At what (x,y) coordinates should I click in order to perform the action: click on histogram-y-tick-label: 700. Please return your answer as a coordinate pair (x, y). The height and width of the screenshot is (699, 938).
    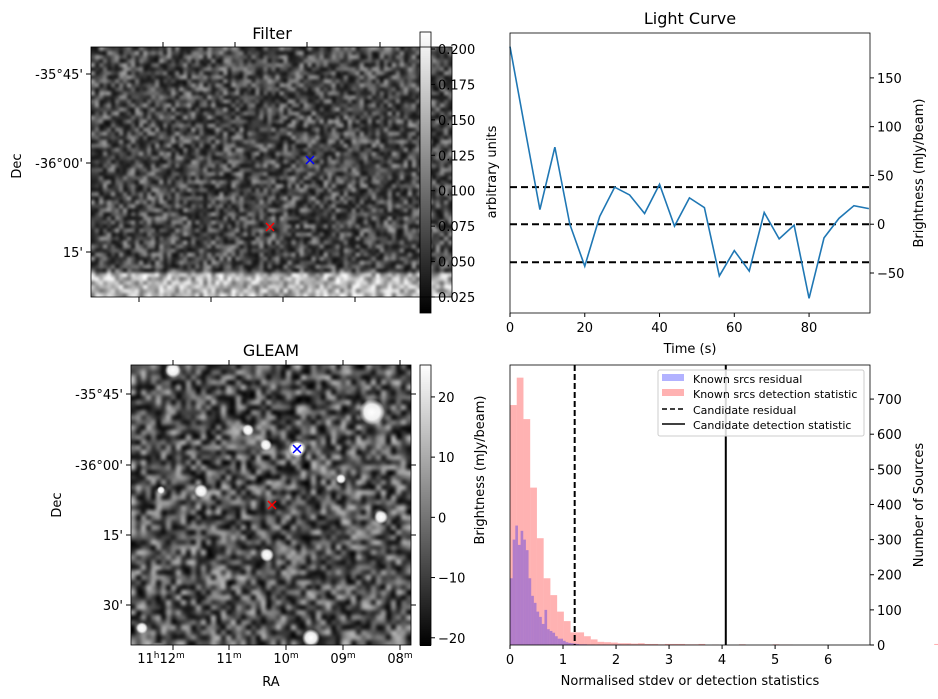
    Looking at the image, I should click on (889, 400).